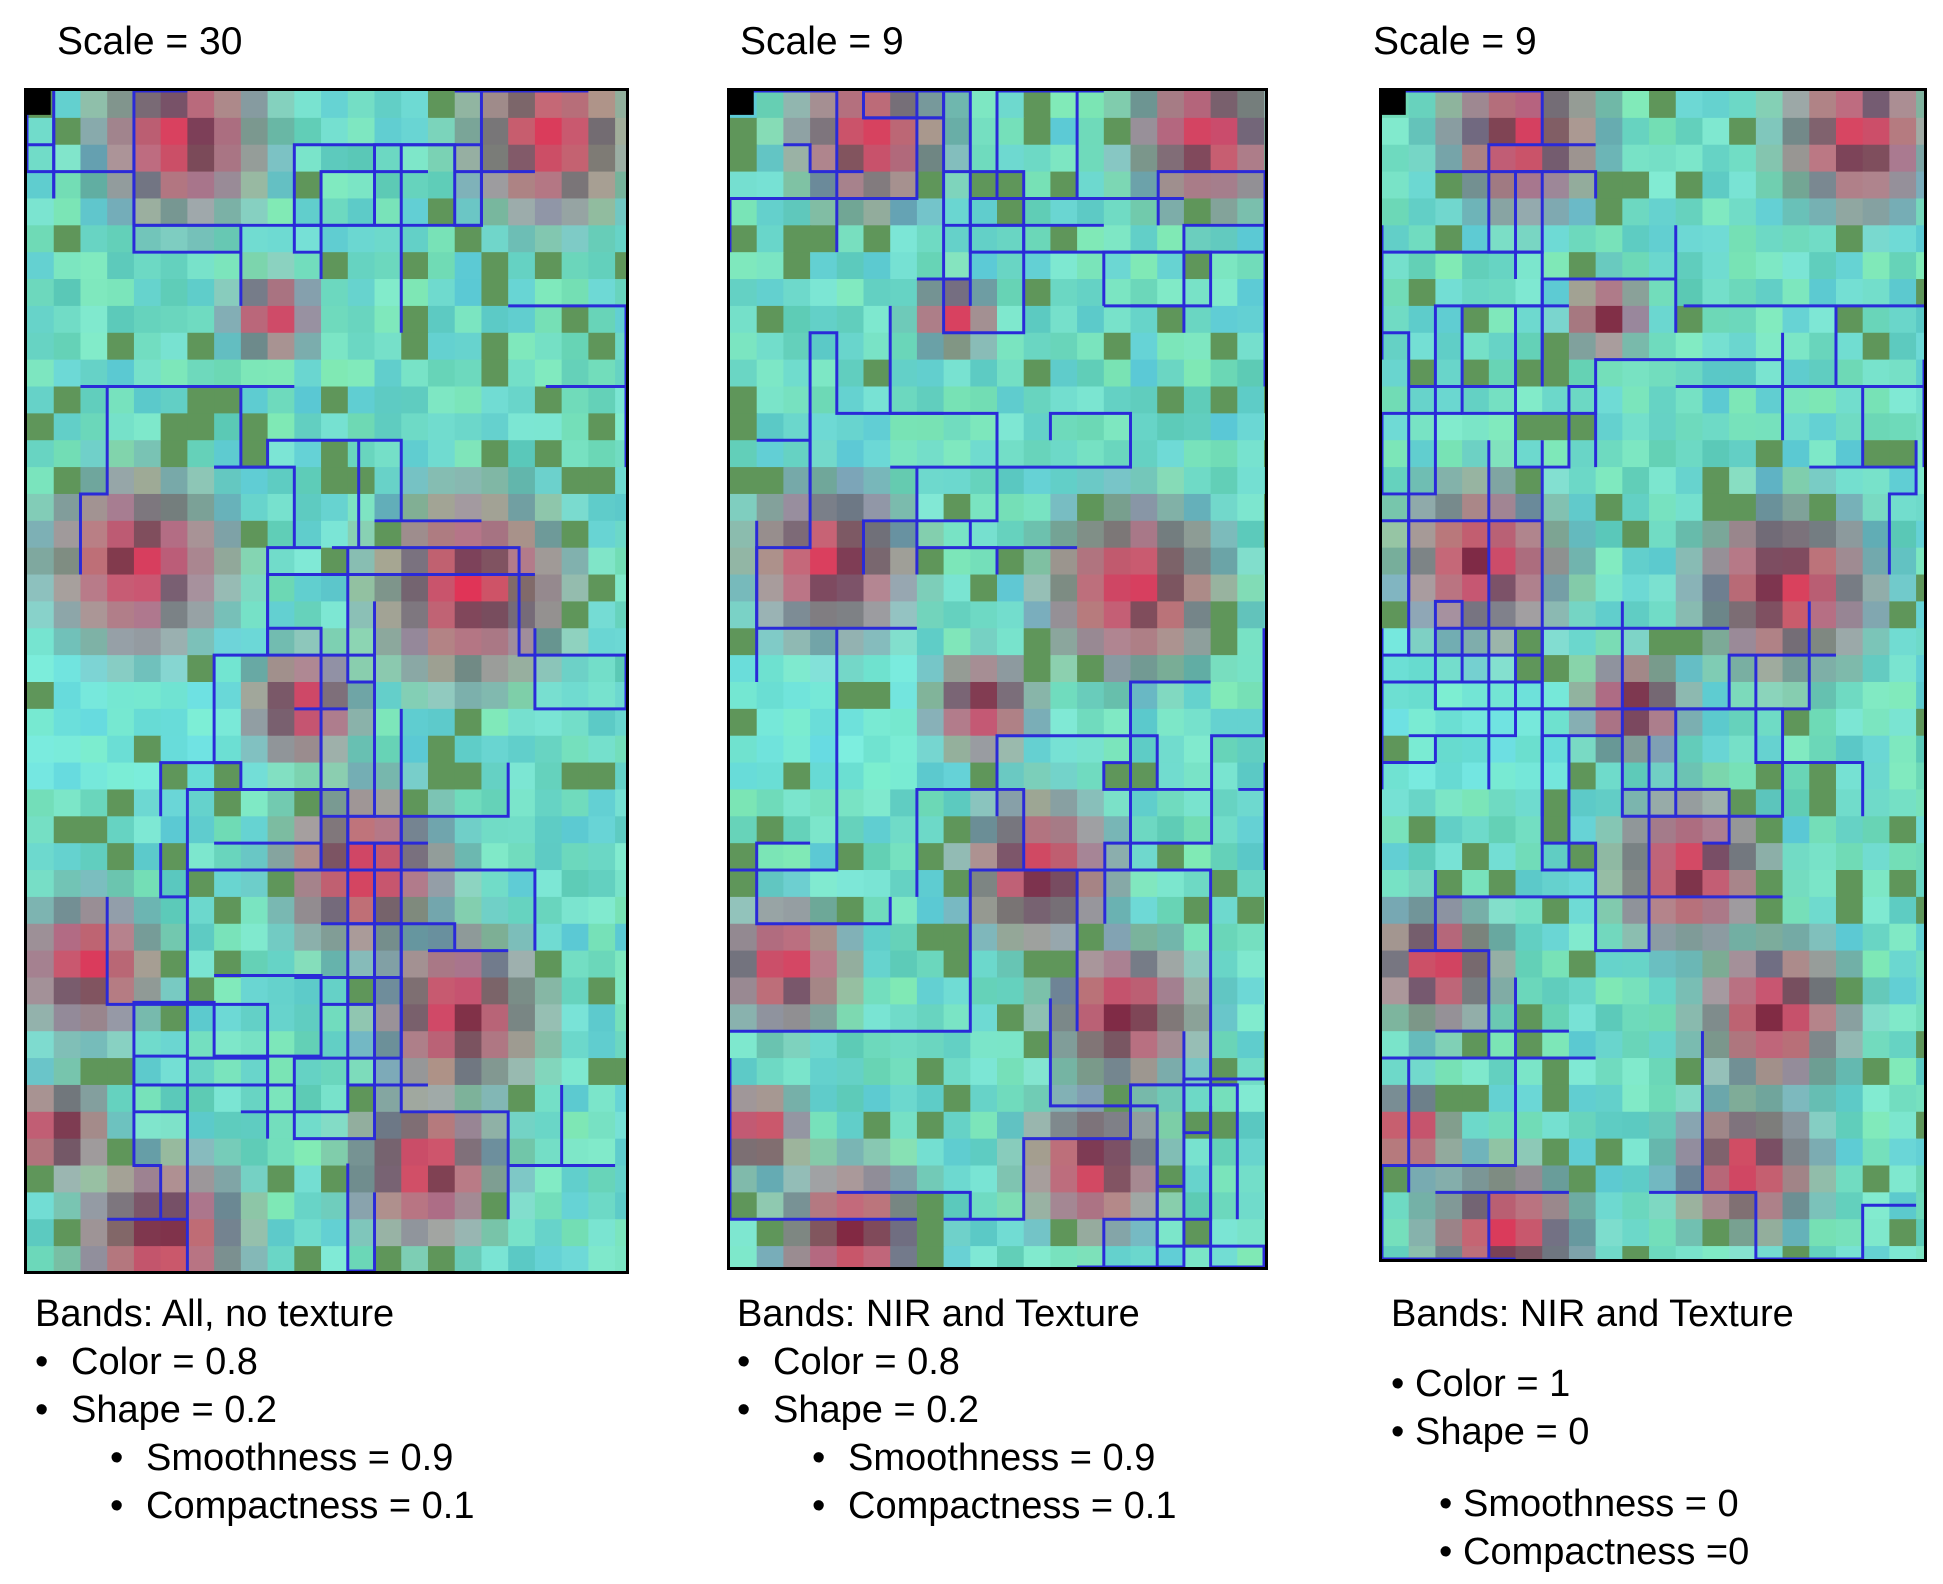 The width and height of the screenshot is (1943, 1584). Describe the element at coordinates (1077, 145) in the screenshot. I see `segment-boundary` at that location.